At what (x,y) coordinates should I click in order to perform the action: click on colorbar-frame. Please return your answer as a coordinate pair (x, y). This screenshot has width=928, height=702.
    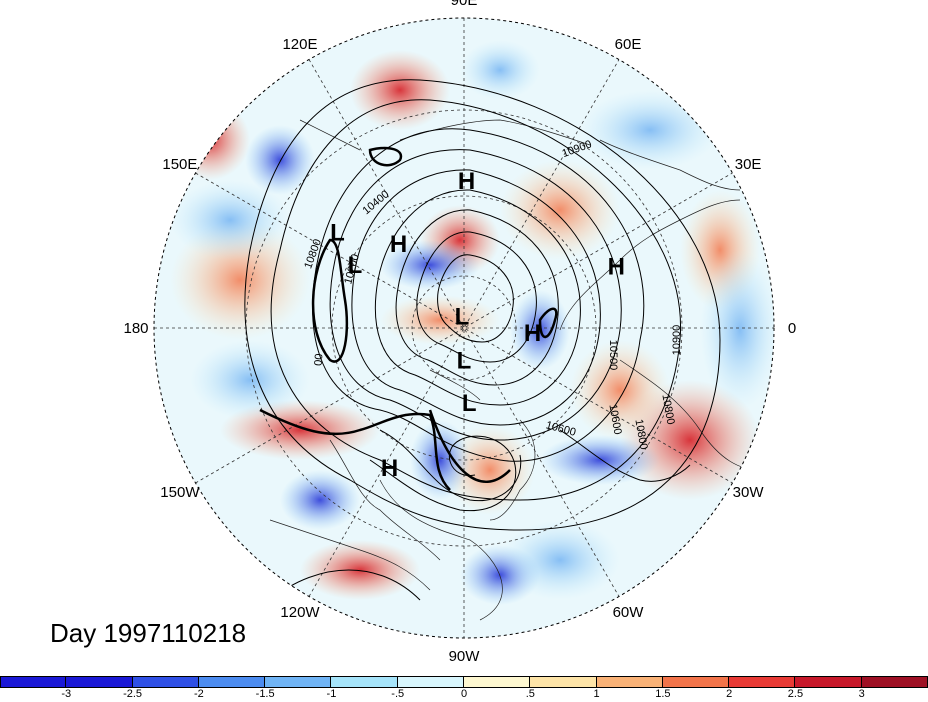
    Looking at the image, I should click on (464, 682).